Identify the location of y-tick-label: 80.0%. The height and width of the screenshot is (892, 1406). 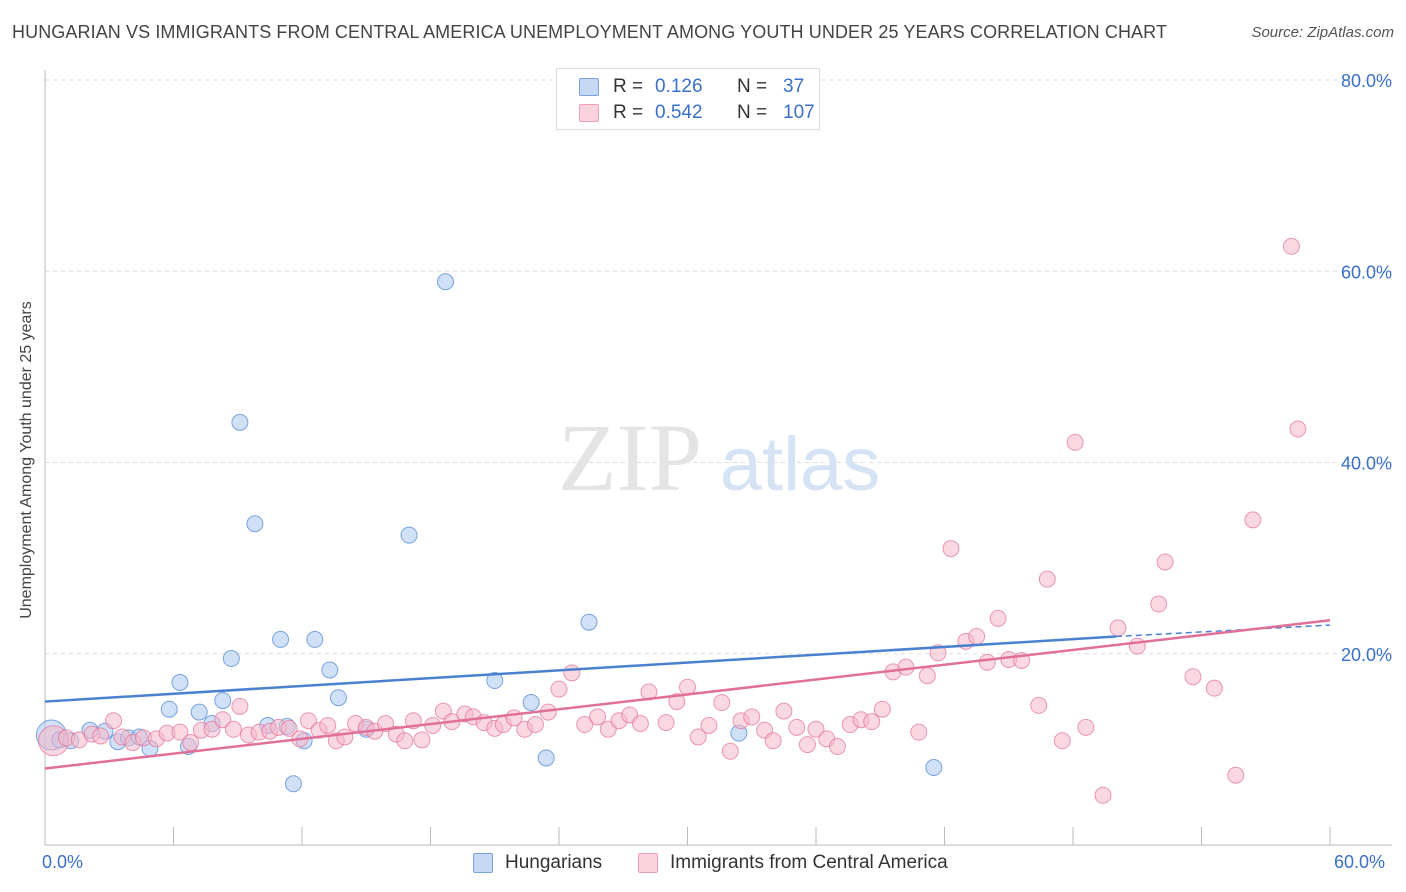
(1366, 81).